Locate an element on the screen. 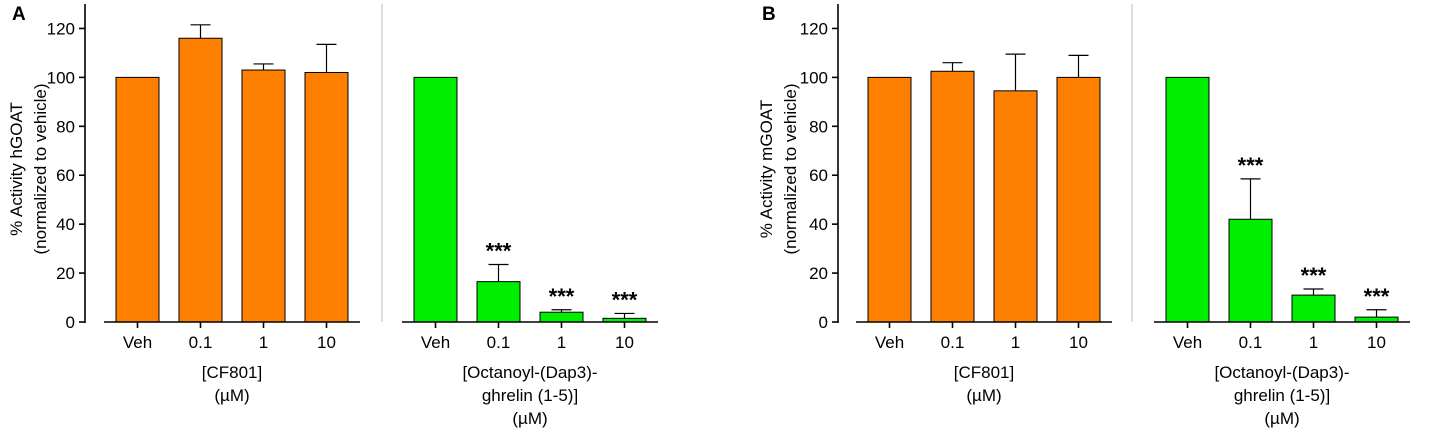  panel-label: B is located at coordinates (769, 14).